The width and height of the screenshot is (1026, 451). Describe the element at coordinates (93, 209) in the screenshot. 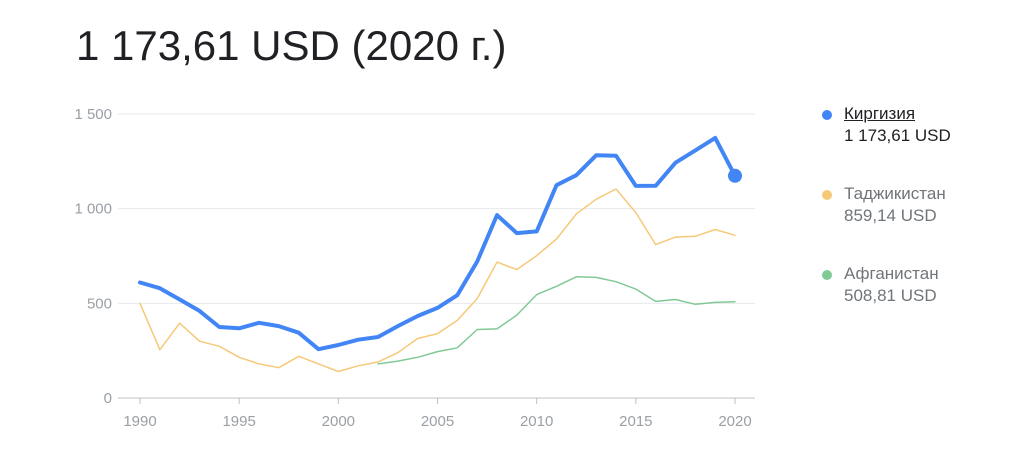

I see `y-tick-label: 1 000` at that location.